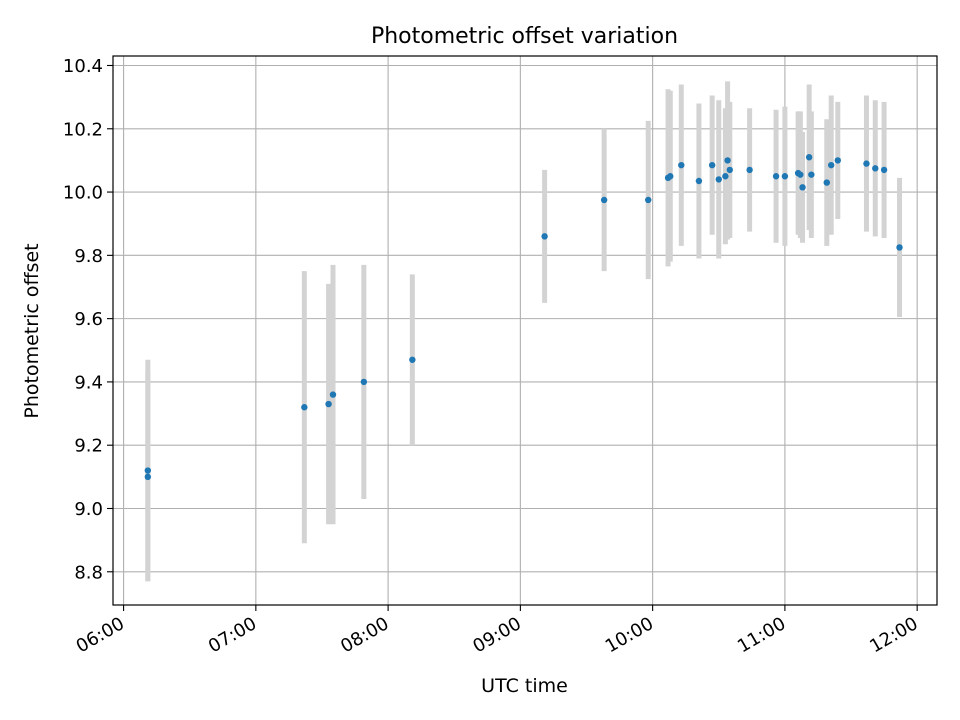 The height and width of the screenshot is (720, 960). Describe the element at coordinates (524, 36) in the screenshot. I see `chart-title: Photometric offset variation` at that location.